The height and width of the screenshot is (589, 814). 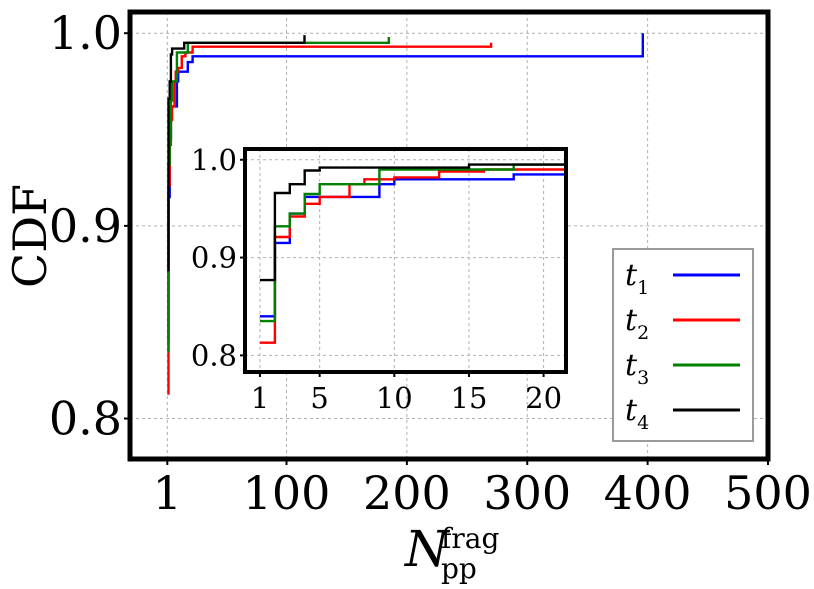 I want to click on y-axis-label: CDF, so click(x=30, y=236).